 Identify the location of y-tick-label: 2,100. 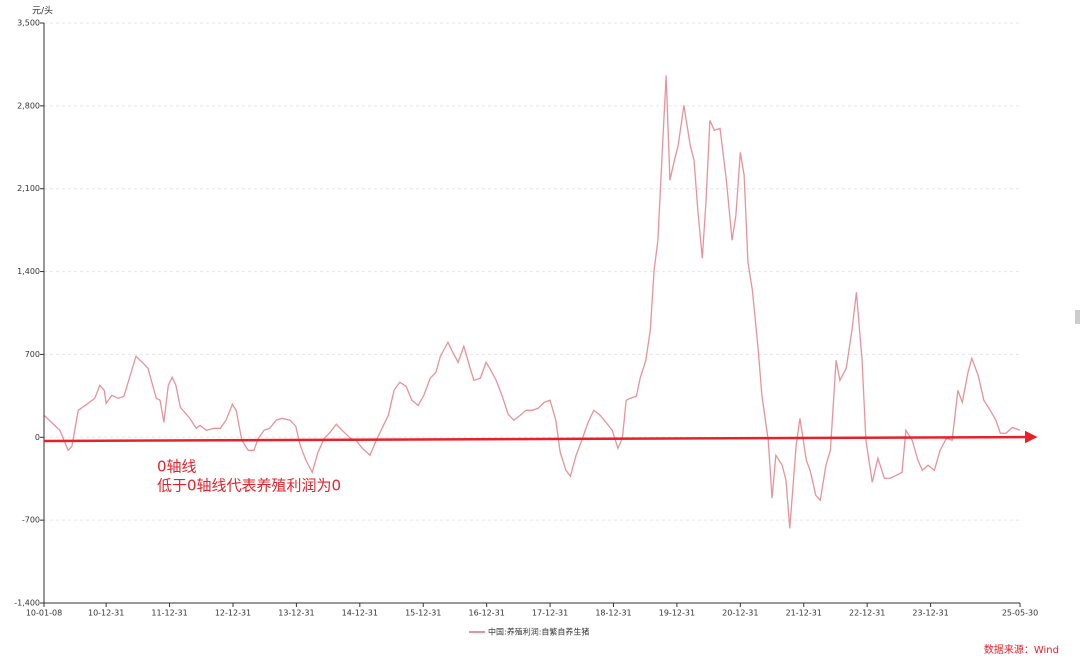
(28, 188).